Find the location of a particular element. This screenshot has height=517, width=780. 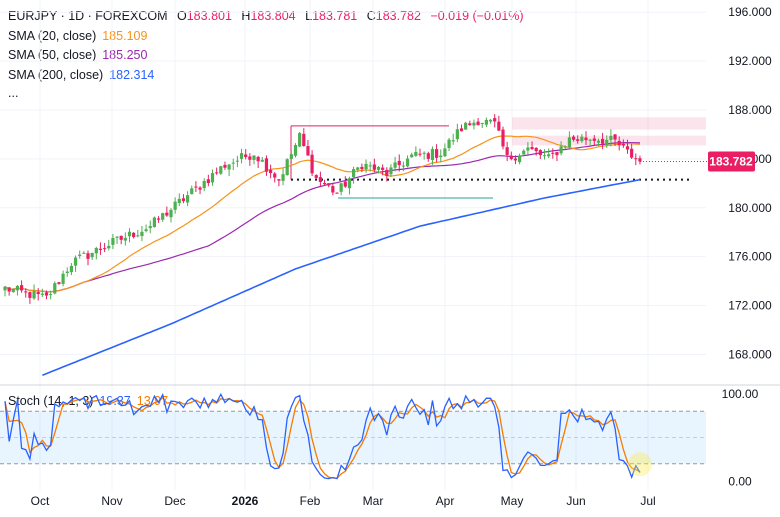

sma200-legend: SMA (200, close) 182.314 is located at coordinates (84, 75).